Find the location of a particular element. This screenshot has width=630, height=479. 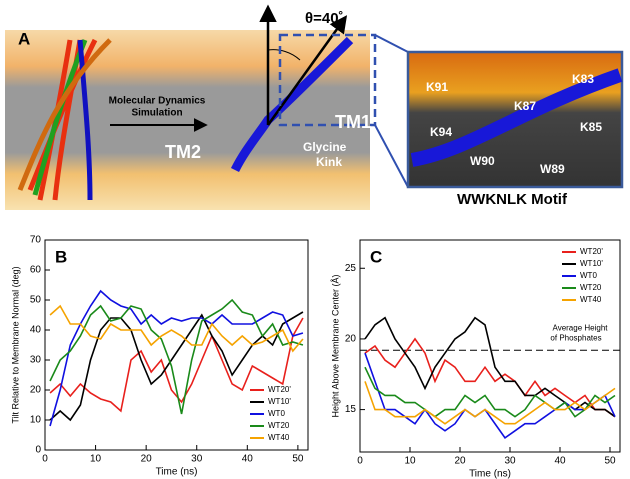

y-tick-label: 0 is located at coordinates (38, 450).